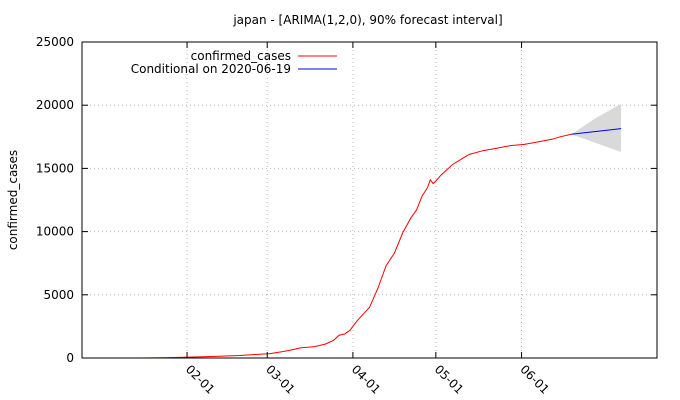 The height and width of the screenshot is (400, 680). Describe the element at coordinates (596, 131) in the screenshot. I see `forecast-line` at that location.